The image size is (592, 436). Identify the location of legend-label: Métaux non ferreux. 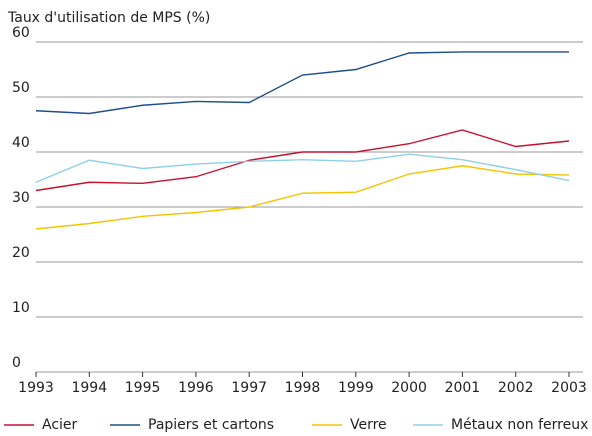
(519, 425).